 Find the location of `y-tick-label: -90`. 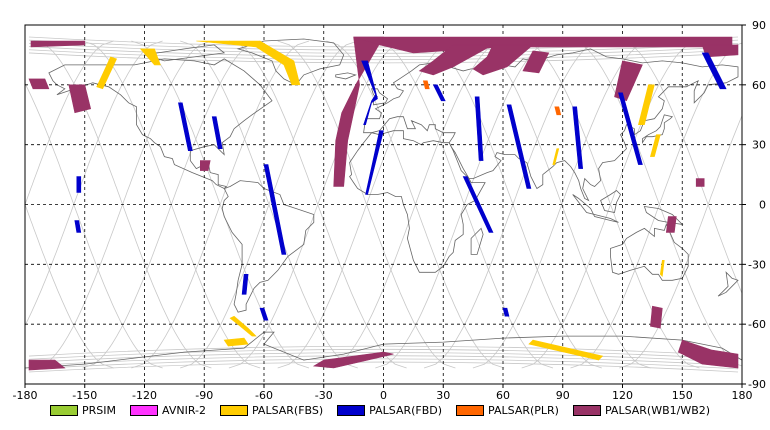

y-tick-label: -90 is located at coordinates (757, 384).